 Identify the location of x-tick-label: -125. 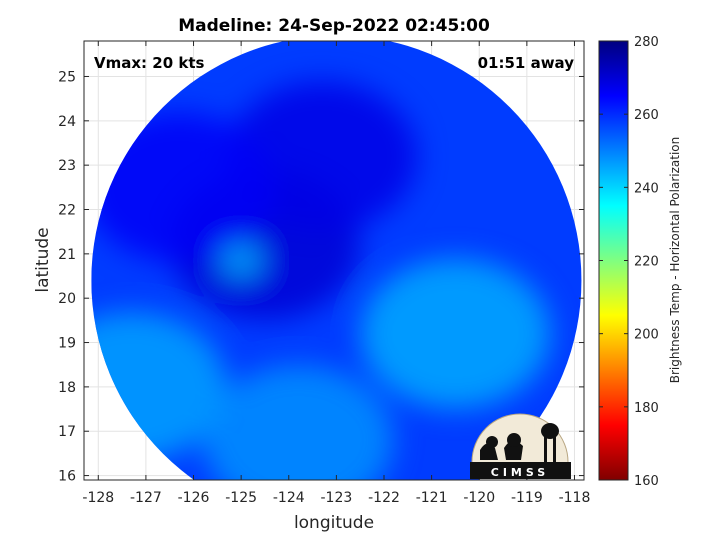
(241, 498).